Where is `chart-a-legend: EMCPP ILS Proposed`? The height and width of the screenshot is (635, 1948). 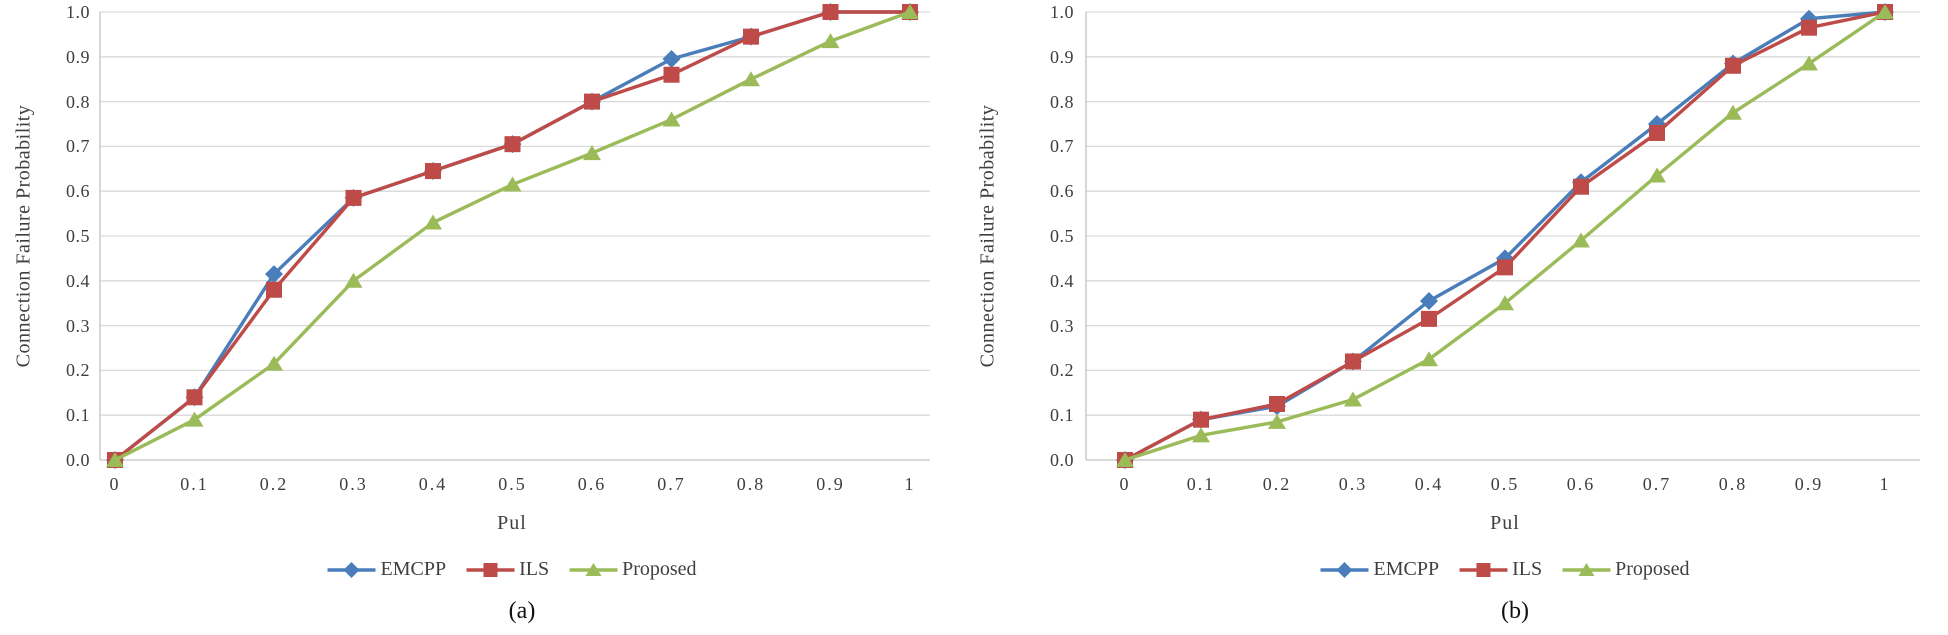 chart-a-legend: EMCPP ILS Proposed is located at coordinates (512, 569).